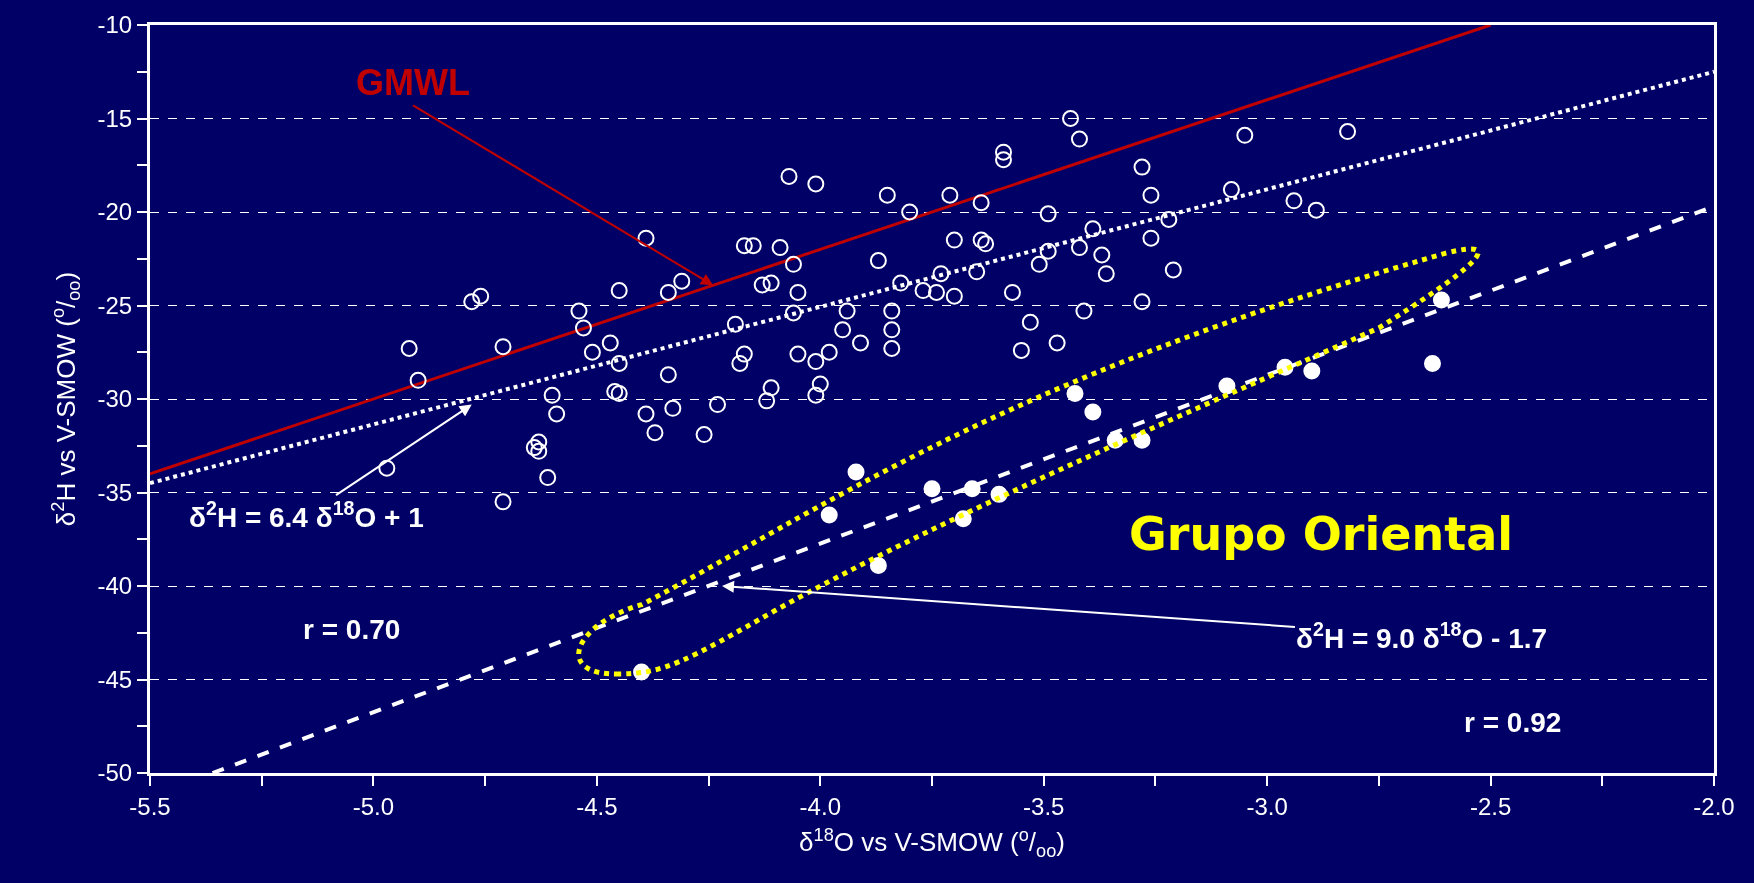 The image size is (1754, 883). I want to click on x-tick-label: -4.0, so click(820, 806).